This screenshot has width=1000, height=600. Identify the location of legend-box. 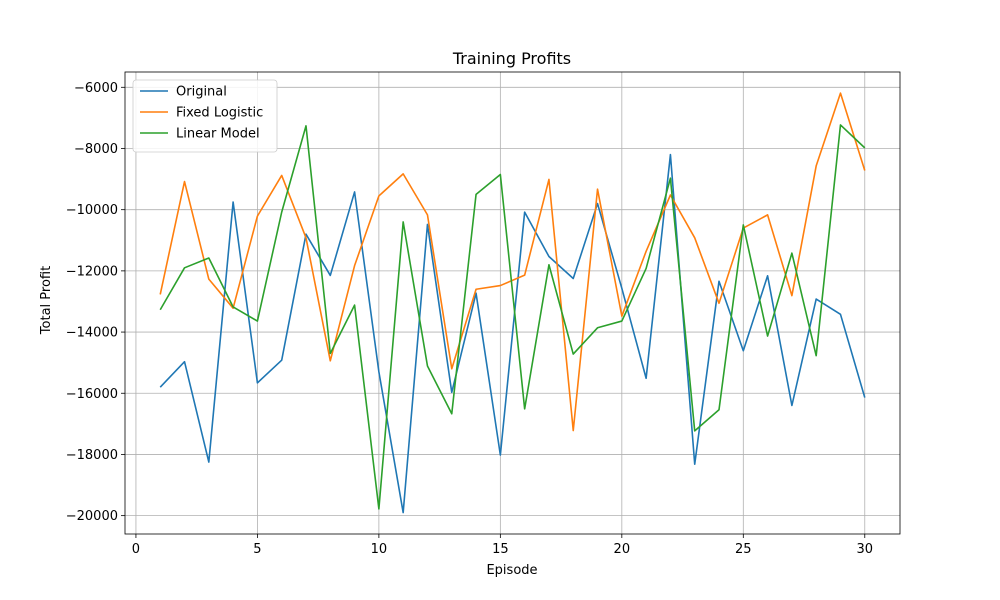
(205, 116).